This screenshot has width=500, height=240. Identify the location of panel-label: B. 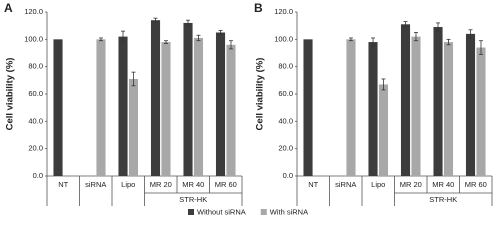
(258, 8).